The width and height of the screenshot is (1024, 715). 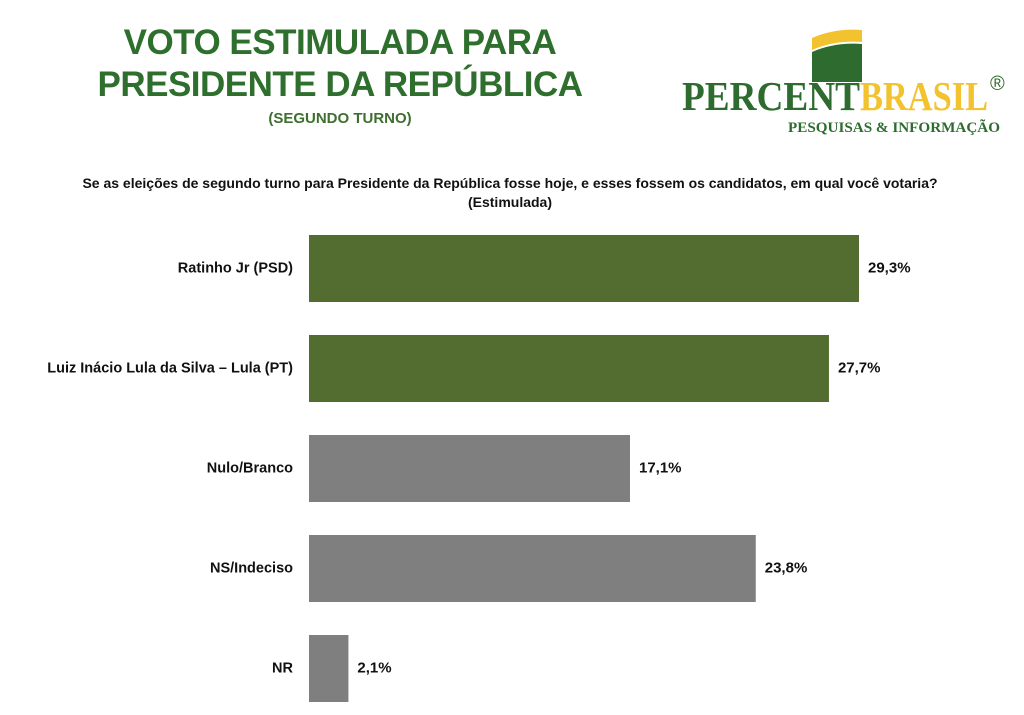 What do you see at coordinates (889, 267) in the screenshot?
I see `value-label-0: 29,3%` at bounding box center [889, 267].